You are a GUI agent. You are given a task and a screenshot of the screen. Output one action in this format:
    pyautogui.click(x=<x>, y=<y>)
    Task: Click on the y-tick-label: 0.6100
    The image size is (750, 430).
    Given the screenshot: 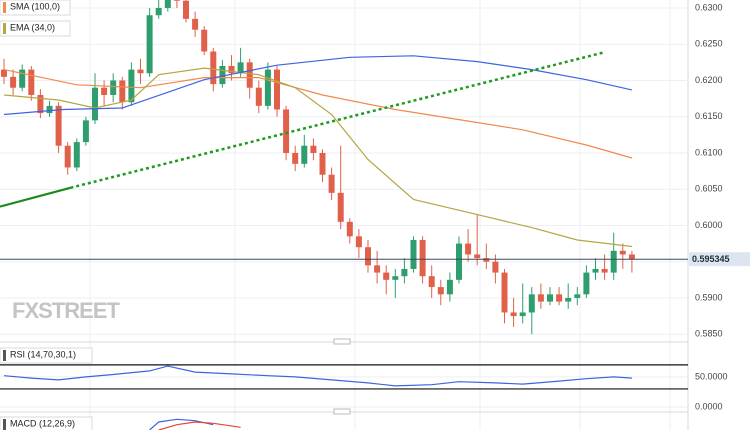 What is the action you would take?
    pyautogui.click(x=709, y=152)
    